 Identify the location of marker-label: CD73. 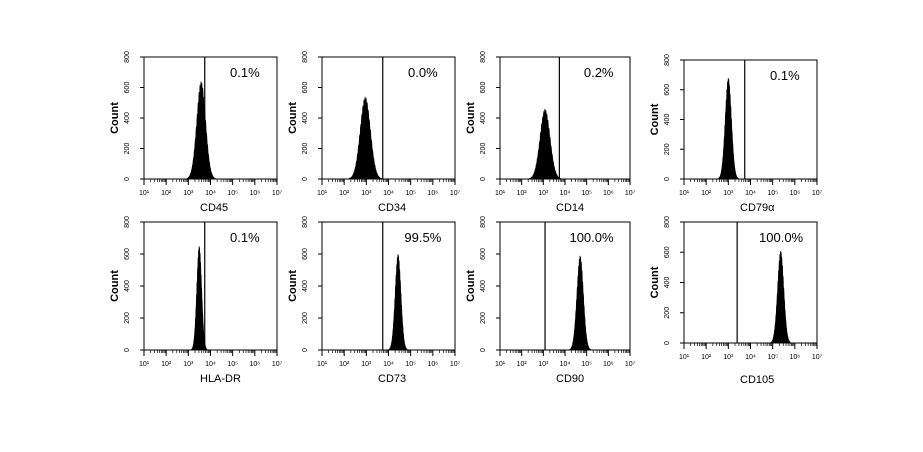
(392, 379).